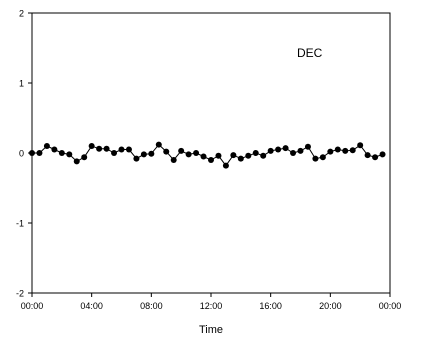  Describe the element at coordinates (270, 306) in the screenshot. I see `x-tick-label: 16:00` at that location.